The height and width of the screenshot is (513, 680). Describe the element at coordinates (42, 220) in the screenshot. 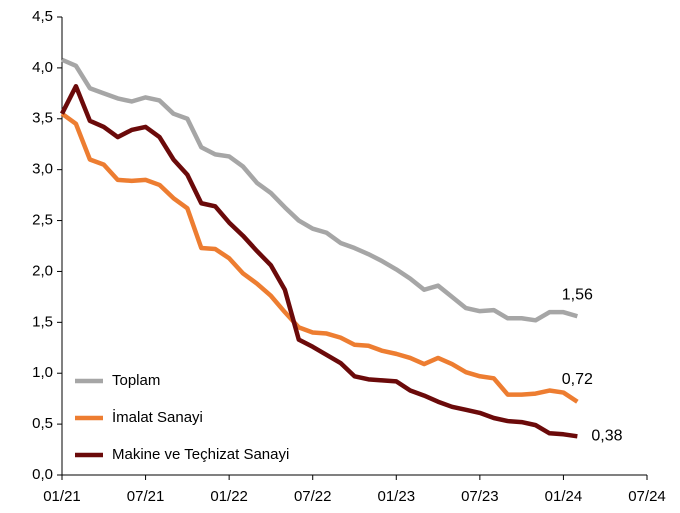

I see `y-tick-label: 2,5` at that location.